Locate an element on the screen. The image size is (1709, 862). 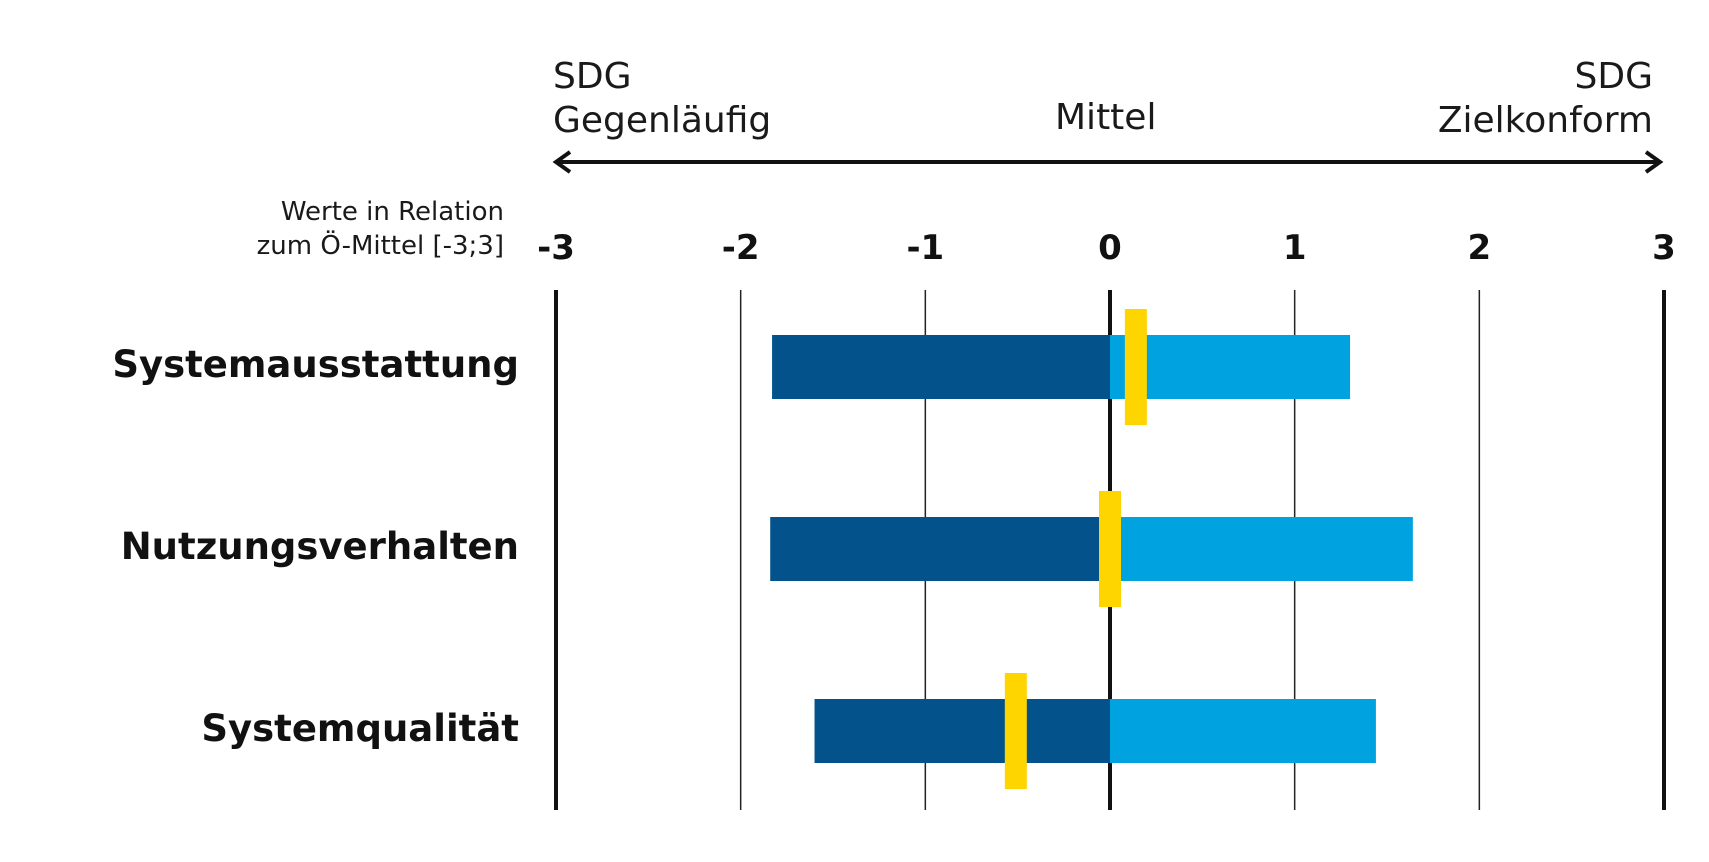
header-right-line1: SDG is located at coordinates (1613, 76).